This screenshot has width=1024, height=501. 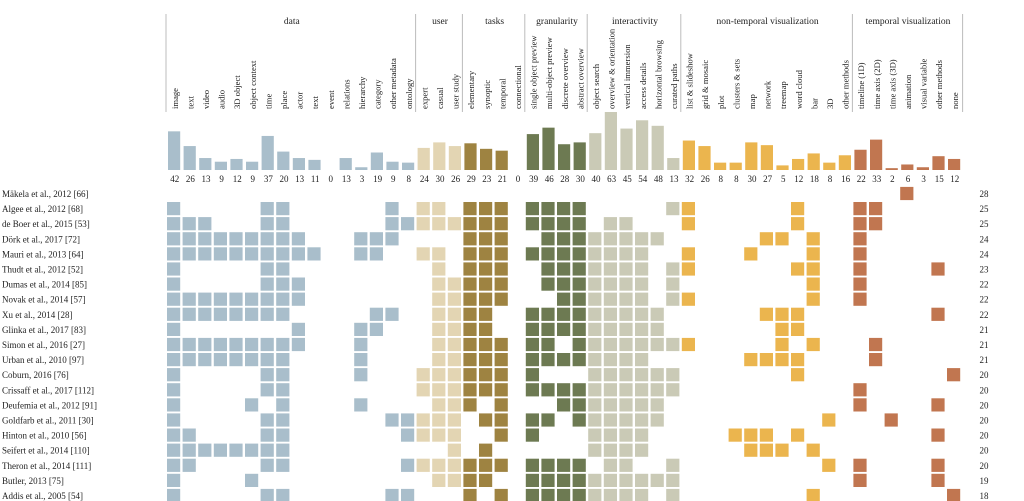 What do you see at coordinates (922, 168) in the screenshot?
I see `total-bar-visual-variable` at bounding box center [922, 168].